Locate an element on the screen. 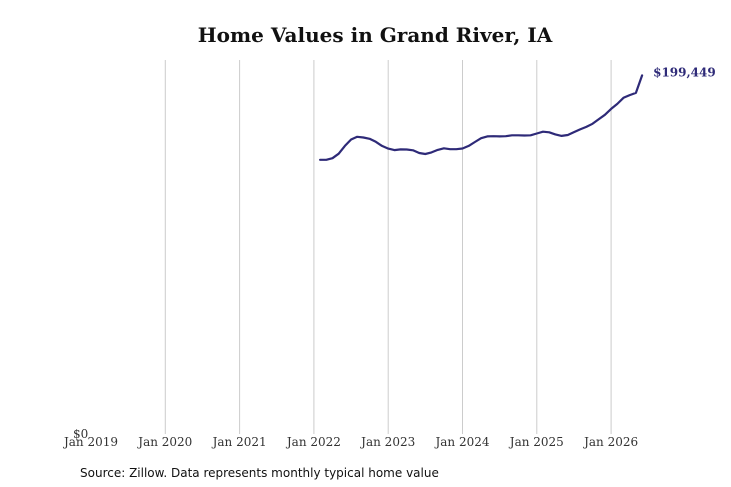 The image size is (731, 487). x-tick-label: Jan 2023 is located at coordinates (387, 442).